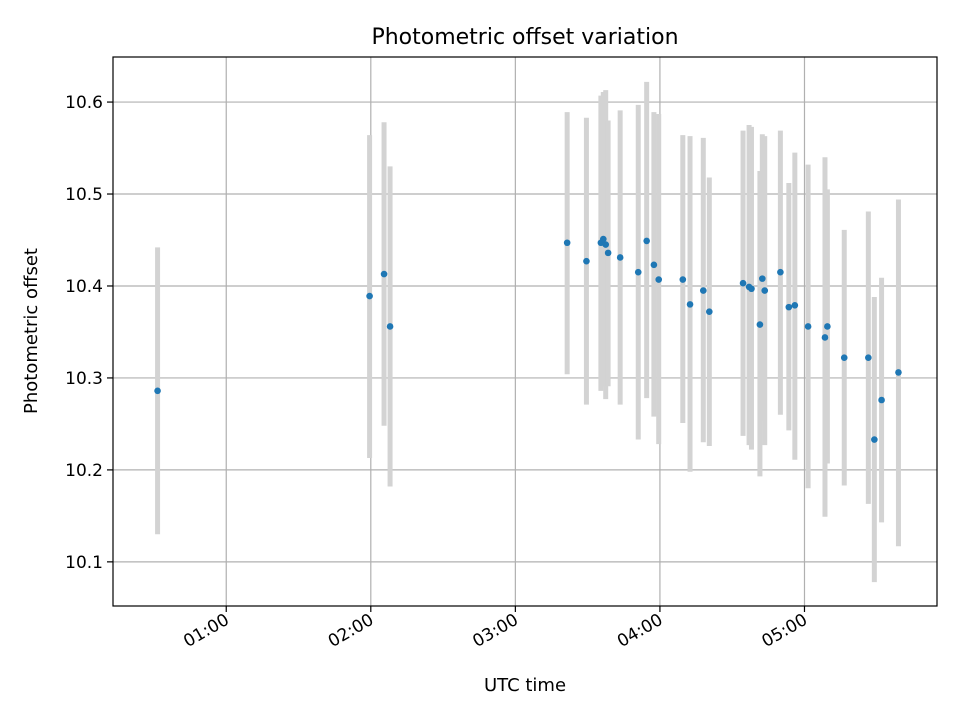  What do you see at coordinates (84, 103) in the screenshot?
I see `y-tick-label: 10.6` at bounding box center [84, 103].